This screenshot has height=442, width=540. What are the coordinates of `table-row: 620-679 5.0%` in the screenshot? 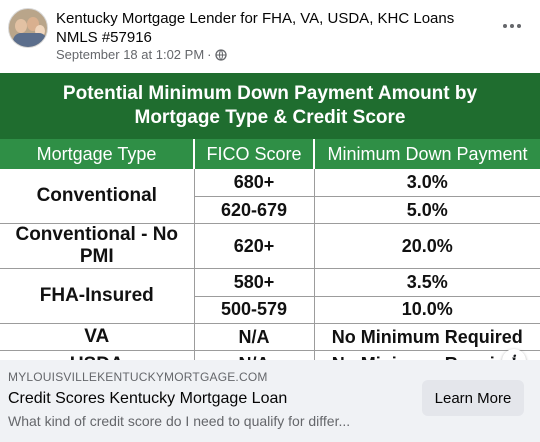 It's located at (270, 210).